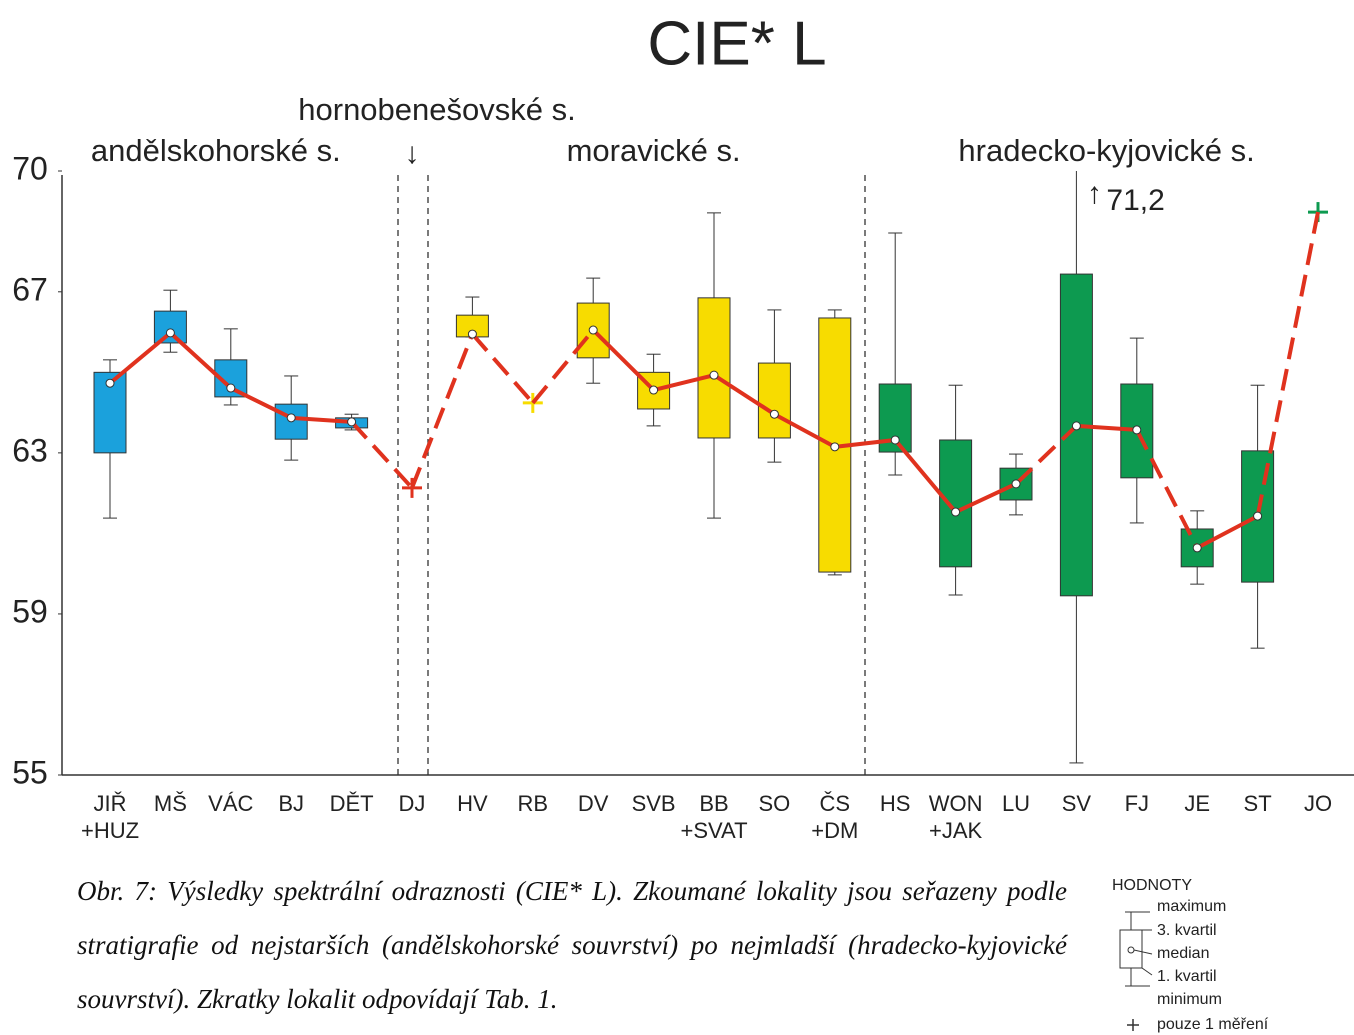 This screenshot has height=1035, width=1354. What do you see at coordinates (1136, 949) in the screenshot?
I see `legend-icon` at bounding box center [1136, 949].